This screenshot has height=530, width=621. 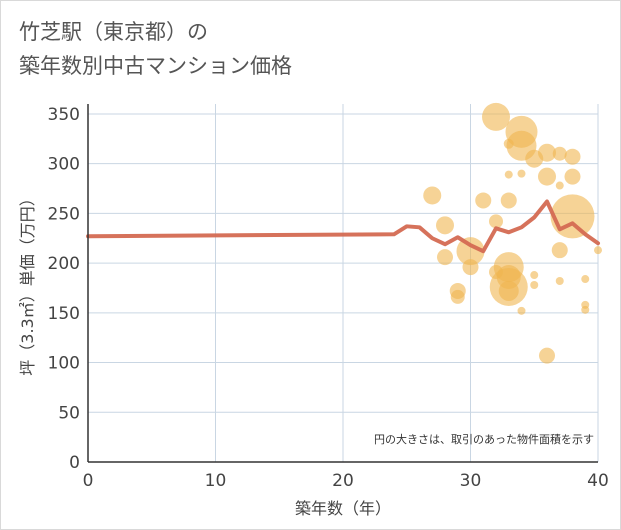 I want to click on x-tick-label: 20, so click(x=343, y=481).